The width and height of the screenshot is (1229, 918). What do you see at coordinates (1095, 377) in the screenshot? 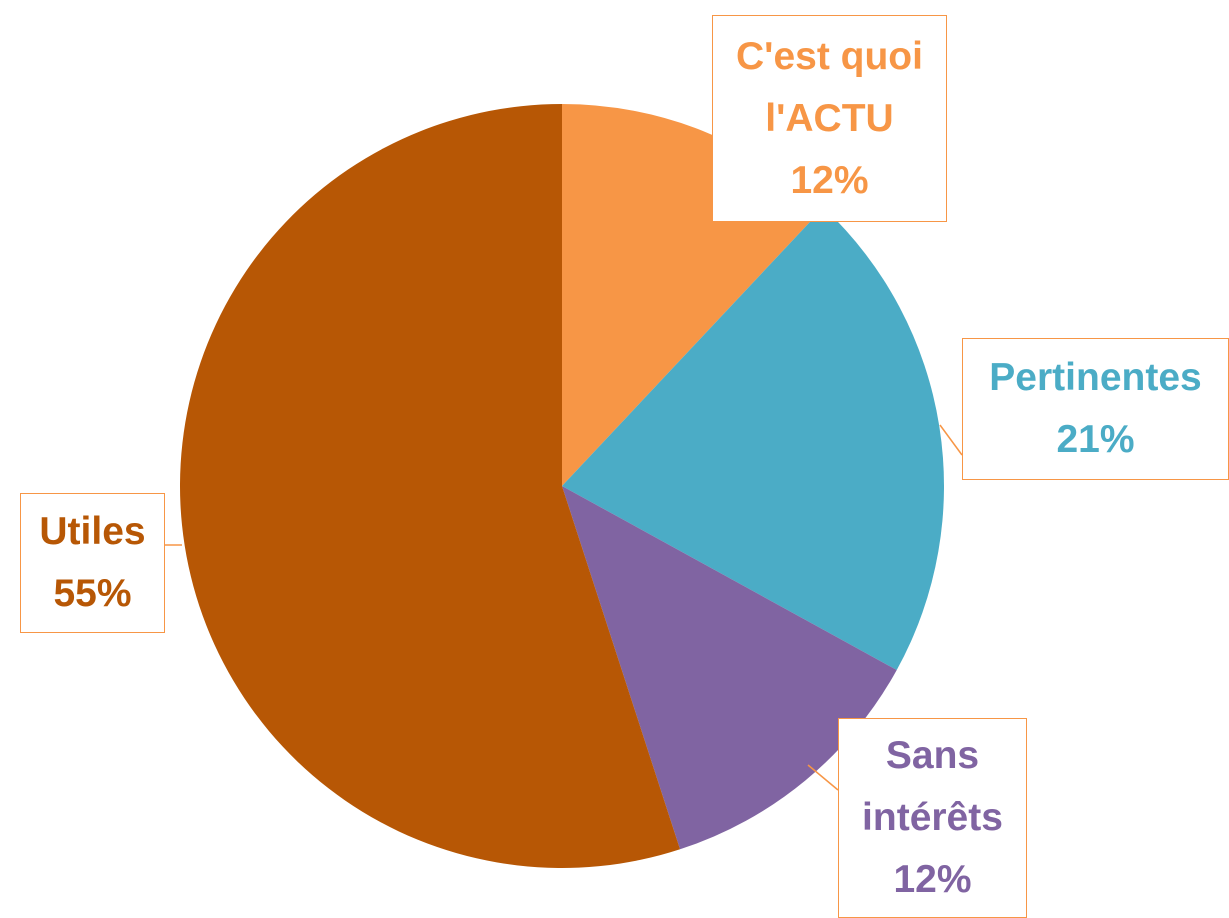
I see `category-label: Pertinentes` at bounding box center [1095, 377].